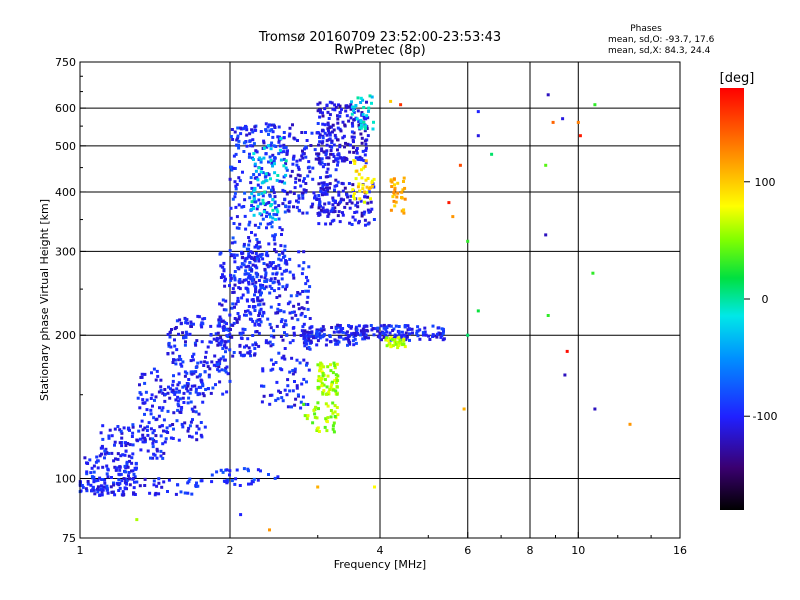 Image resolution: width=800 pixels, height=600 pixels. I want to click on chart-subtitle: RwPretec (8p), so click(379, 50).